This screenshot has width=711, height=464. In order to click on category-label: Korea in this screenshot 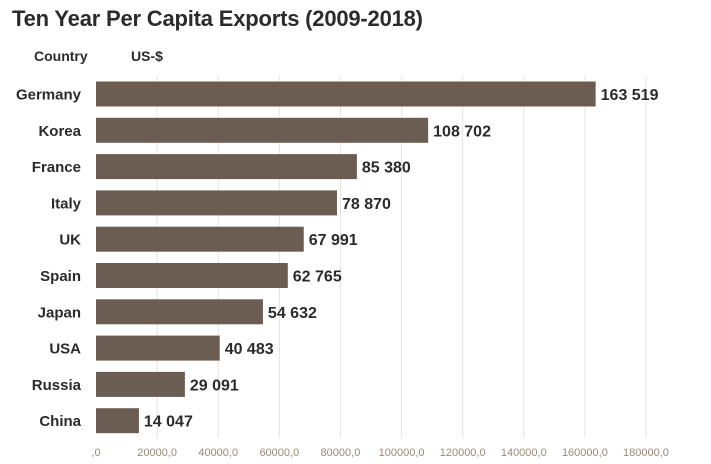, I will do `click(59, 131)`.